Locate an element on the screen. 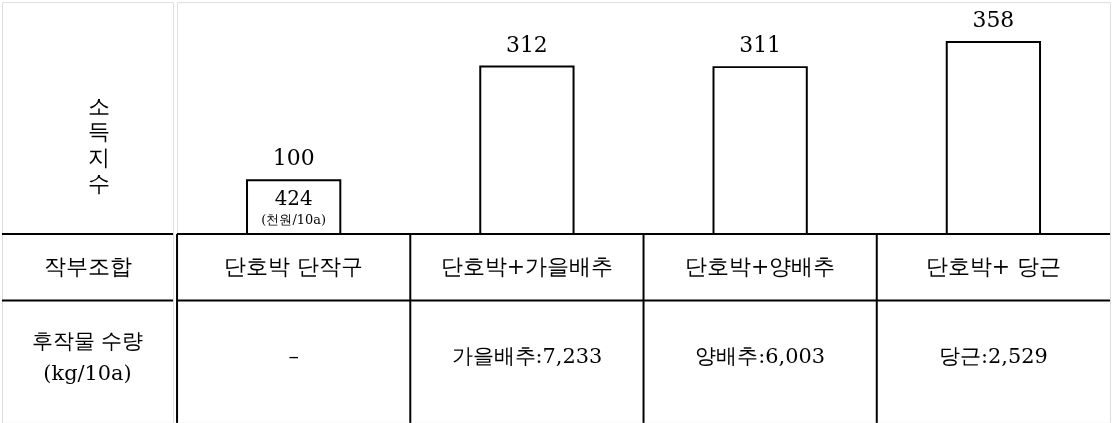  x-tick-label: 단호박+ 당근 is located at coordinates (993, 267).